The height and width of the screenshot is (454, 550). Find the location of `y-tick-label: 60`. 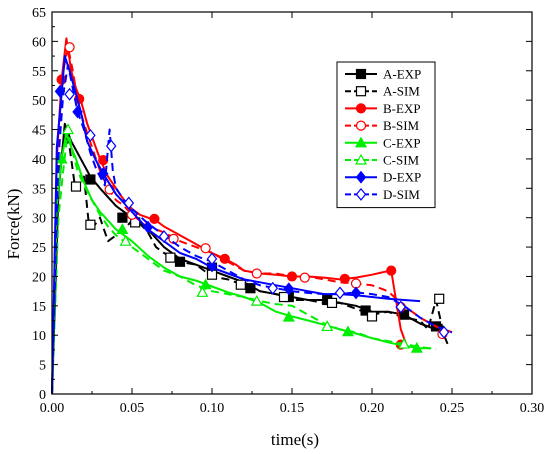

y-tick-label: 60 is located at coordinates (39, 42).